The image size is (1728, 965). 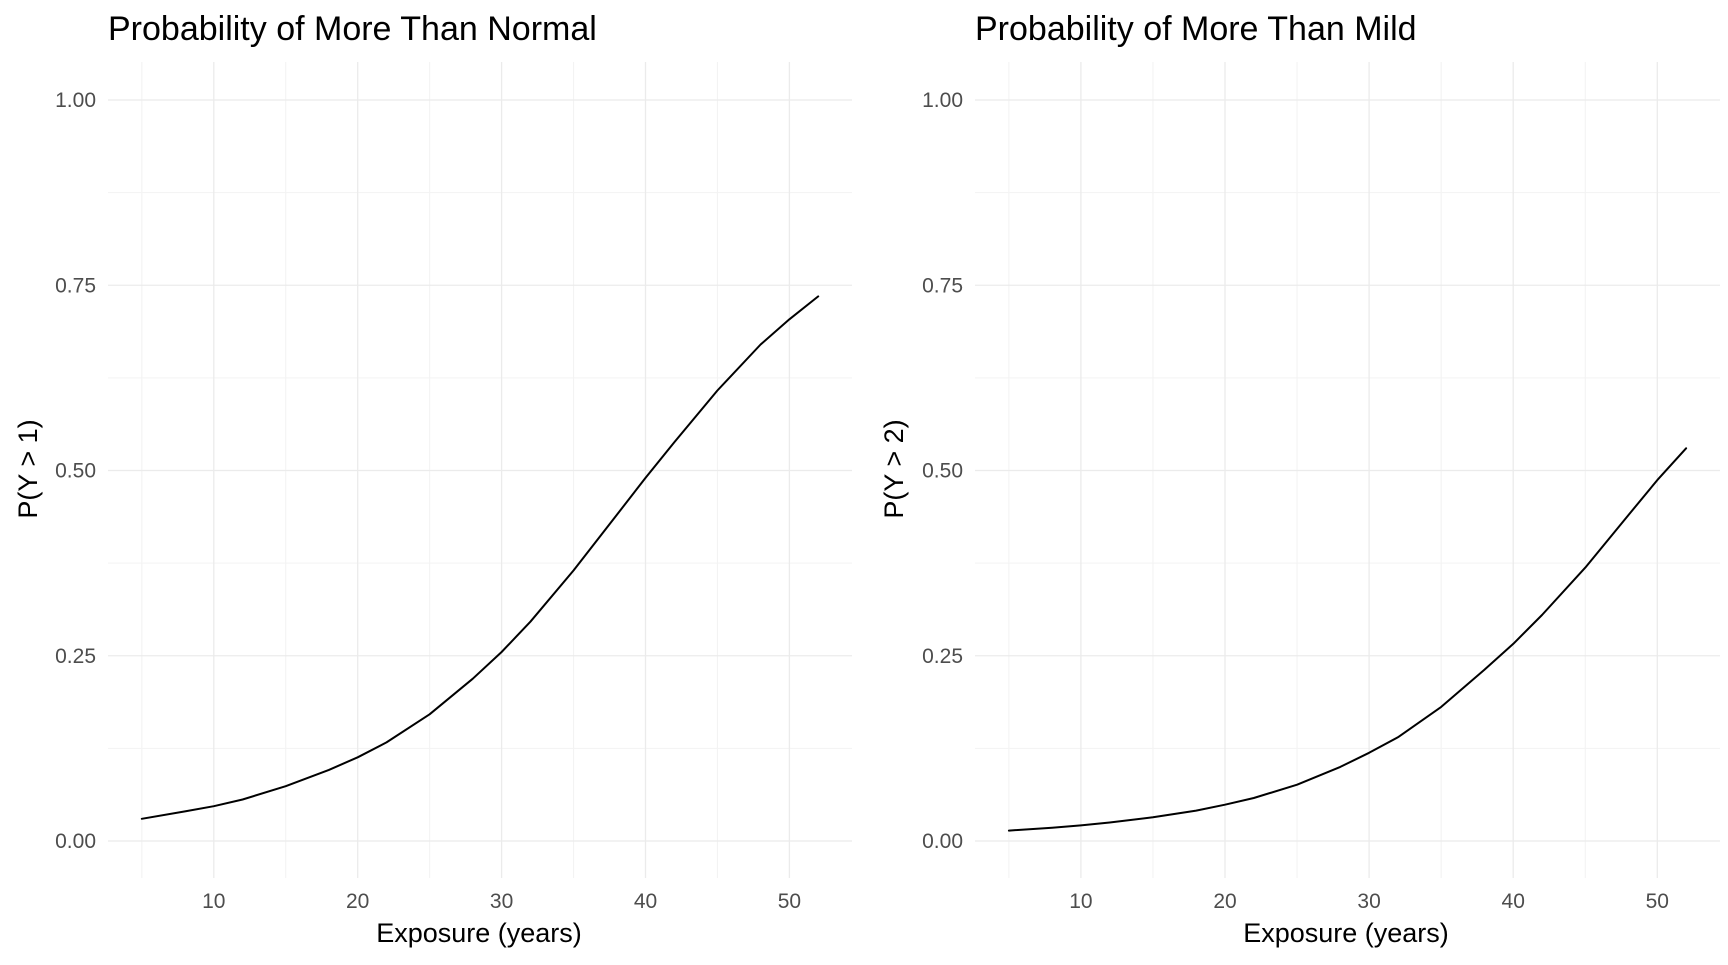 What do you see at coordinates (28, 468) in the screenshot?
I see `y-axis-title: P(Y > 1)` at bounding box center [28, 468].